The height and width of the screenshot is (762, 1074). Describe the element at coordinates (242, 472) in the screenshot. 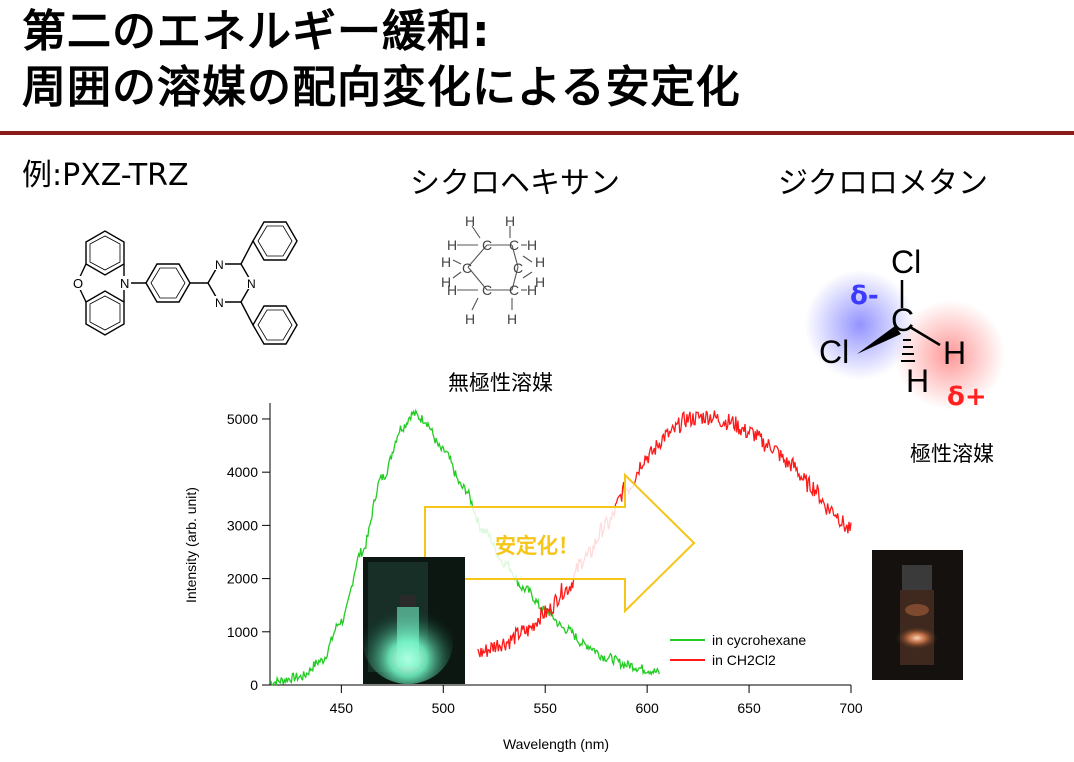

I see `y-tick-label: 4000` at that location.